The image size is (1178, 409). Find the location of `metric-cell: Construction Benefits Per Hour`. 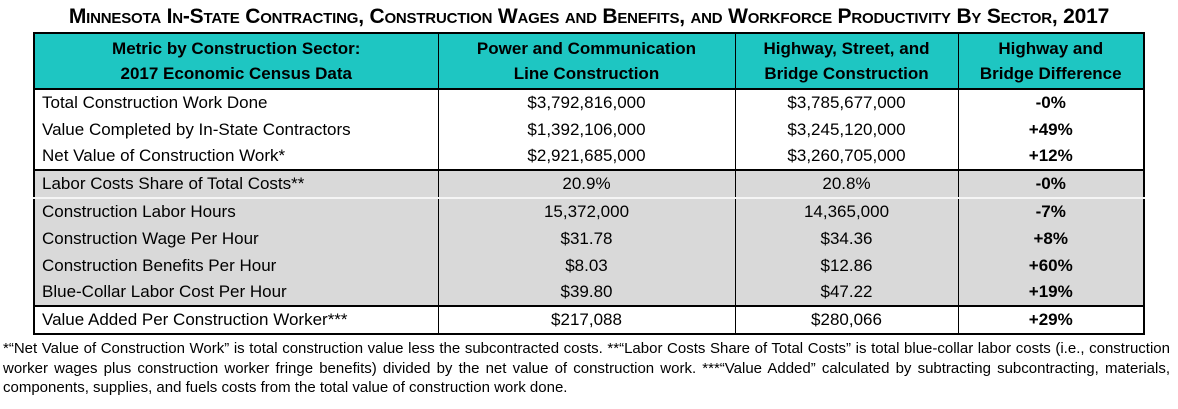

metric-cell: Construction Benefits Per Hour is located at coordinates (236, 265).